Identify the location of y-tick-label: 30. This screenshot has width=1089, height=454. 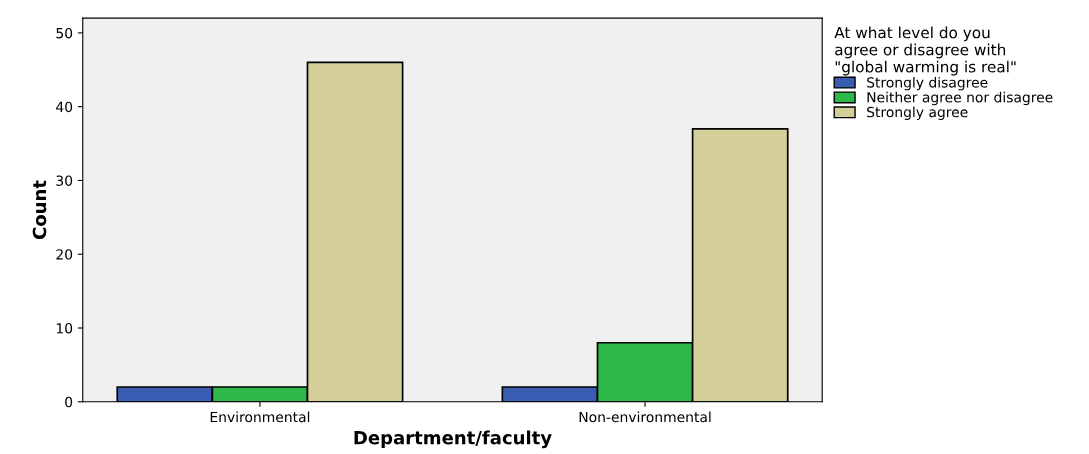
(64, 180).